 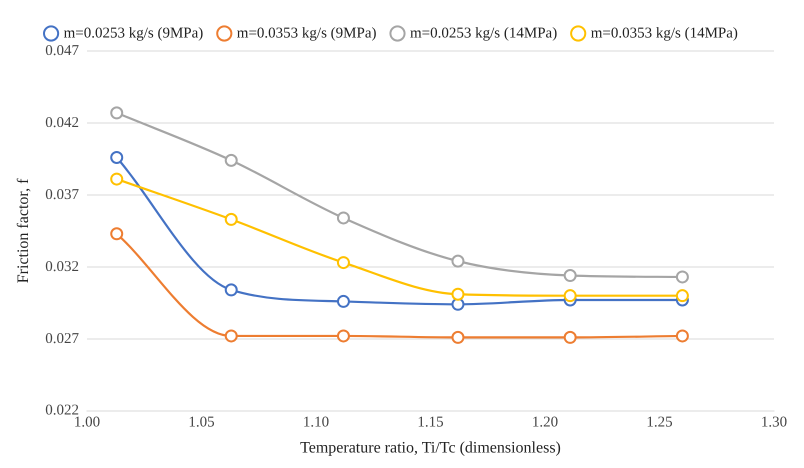 What do you see at coordinates (659, 422) in the screenshot?
I see `x-tick-label: 1.25` at bounding box center [659, 422].